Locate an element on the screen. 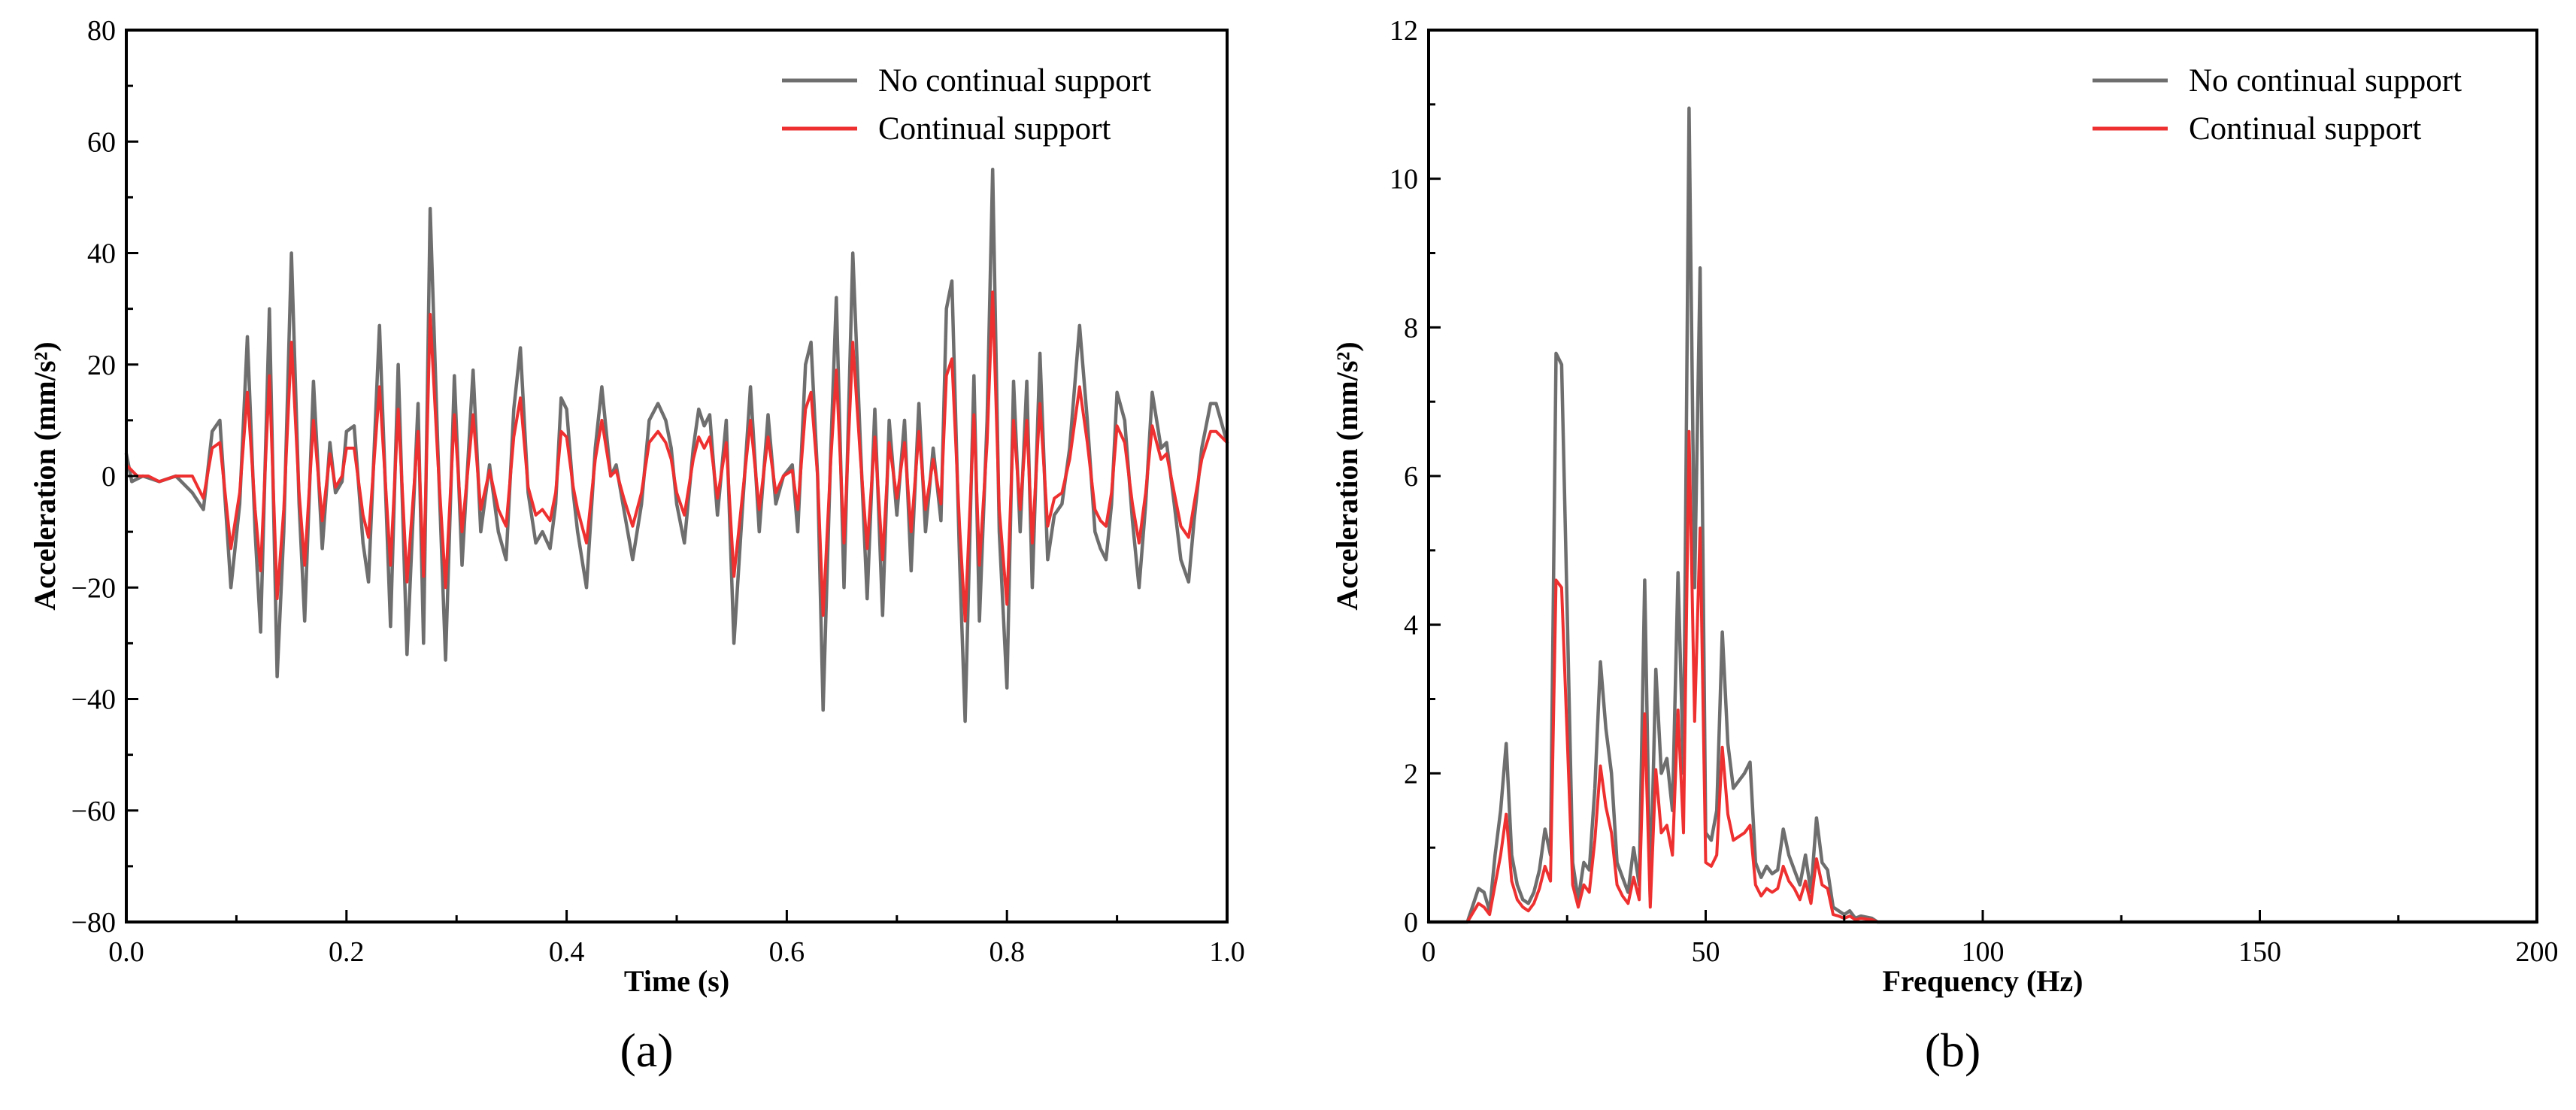 The image size is (2576, 1110). y-tick-label: 80 is located at coordinates (101, 31).